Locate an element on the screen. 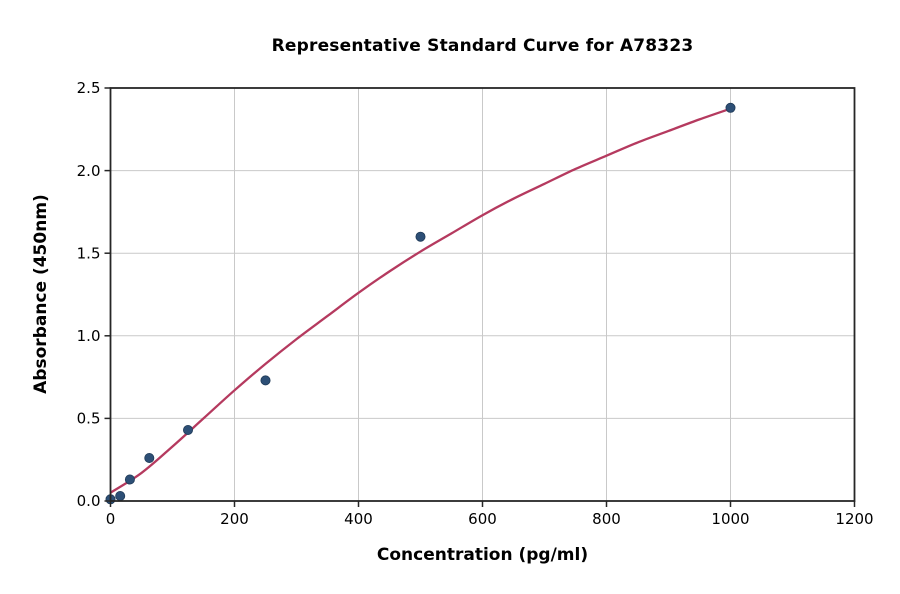 The image size is (900, 594). x-tick-label: 0 is located at coordinates (111, 519).